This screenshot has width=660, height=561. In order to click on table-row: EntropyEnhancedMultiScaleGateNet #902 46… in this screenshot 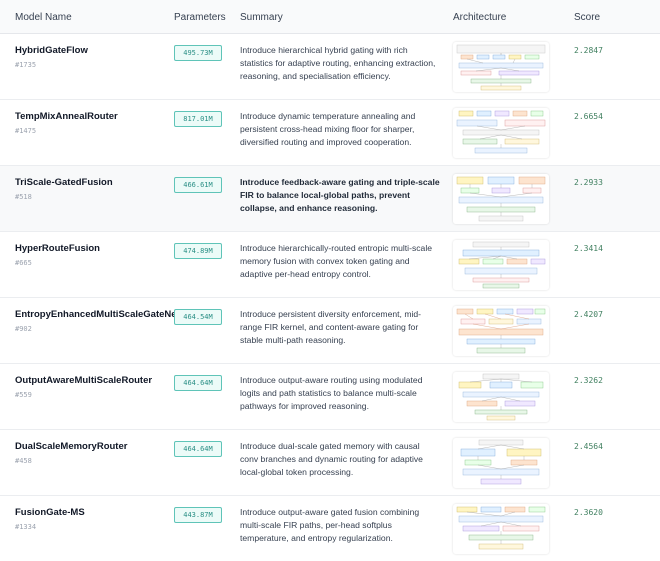, I will do `click(330, 331)`.